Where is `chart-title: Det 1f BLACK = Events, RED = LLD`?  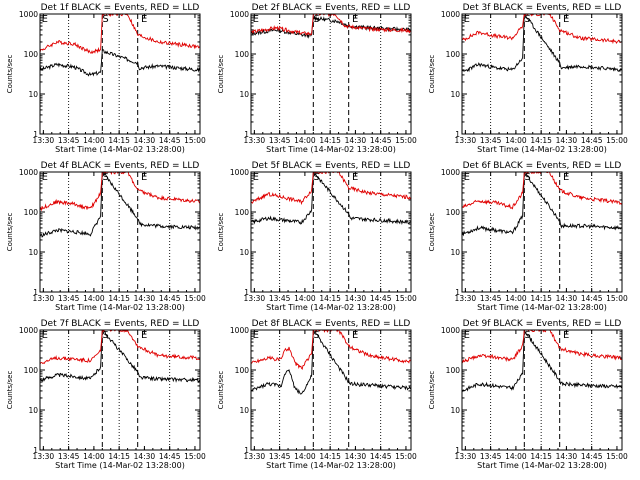
chart-title: Det 1f BLACK = Events, RED = LLD is located at coordinates (120, 8).